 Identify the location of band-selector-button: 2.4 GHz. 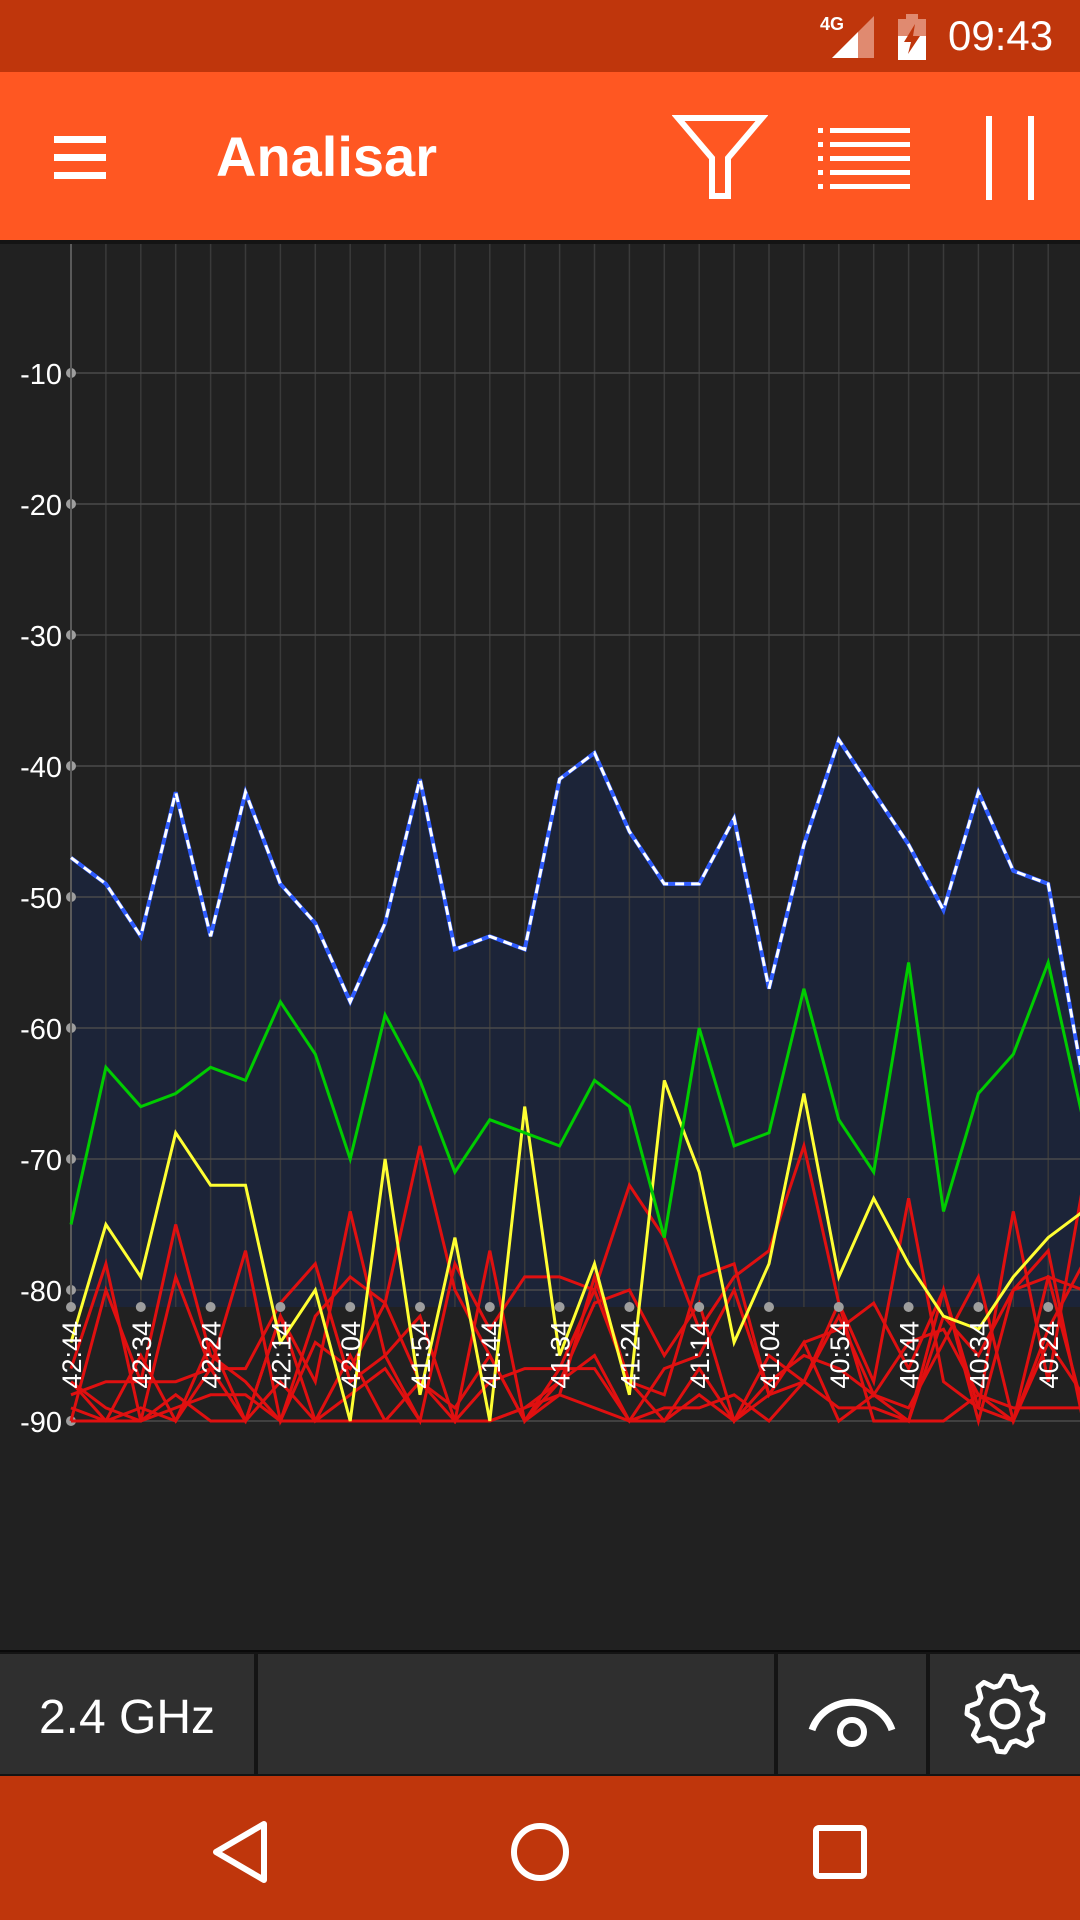
(127, 1714).